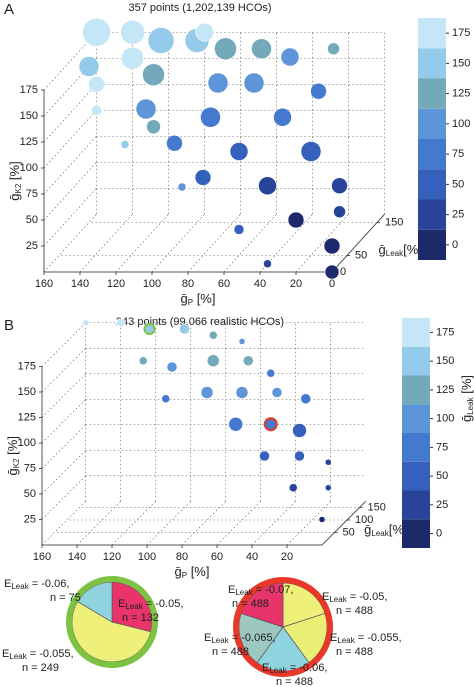 This screenshot has height=687, width=474. I want to click on axis-title: ḡK2 [%], so click(13, 455).